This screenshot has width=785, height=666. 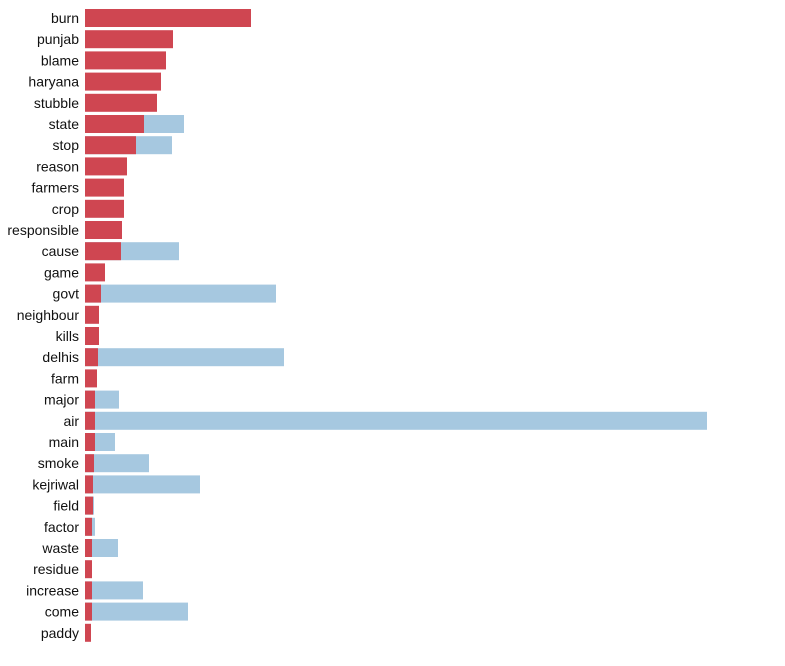 I want to click on bar-background-delhis, so click(x=184, y=357).